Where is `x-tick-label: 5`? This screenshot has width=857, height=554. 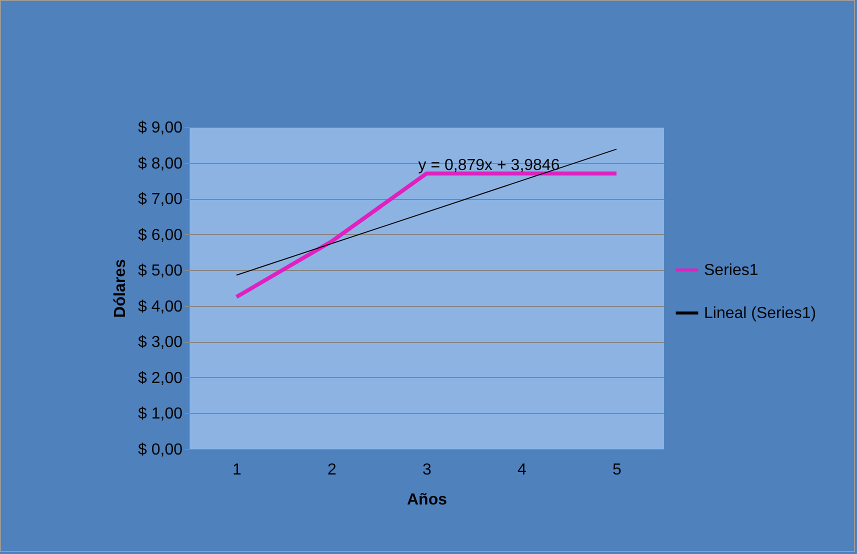 x-tick-label: 5 is located at coordinates (617, 470).